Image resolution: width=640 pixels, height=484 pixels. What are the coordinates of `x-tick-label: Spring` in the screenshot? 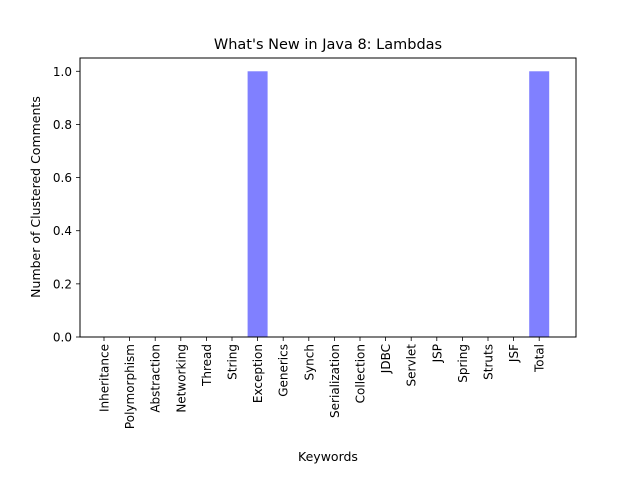 It's located at (463, 363).